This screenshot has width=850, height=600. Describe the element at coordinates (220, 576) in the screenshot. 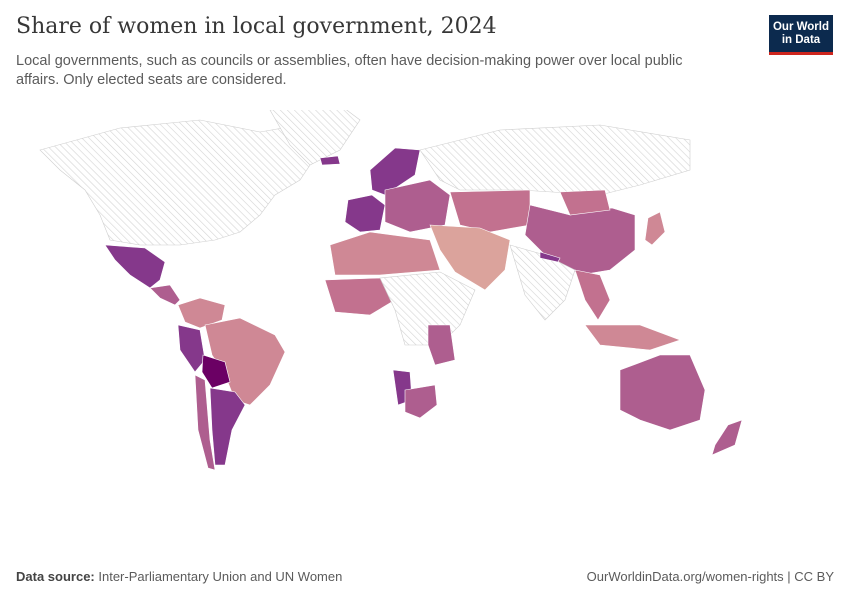

I see `data-source-text: Inter-Parliamentary Union and UN Women` at that location.